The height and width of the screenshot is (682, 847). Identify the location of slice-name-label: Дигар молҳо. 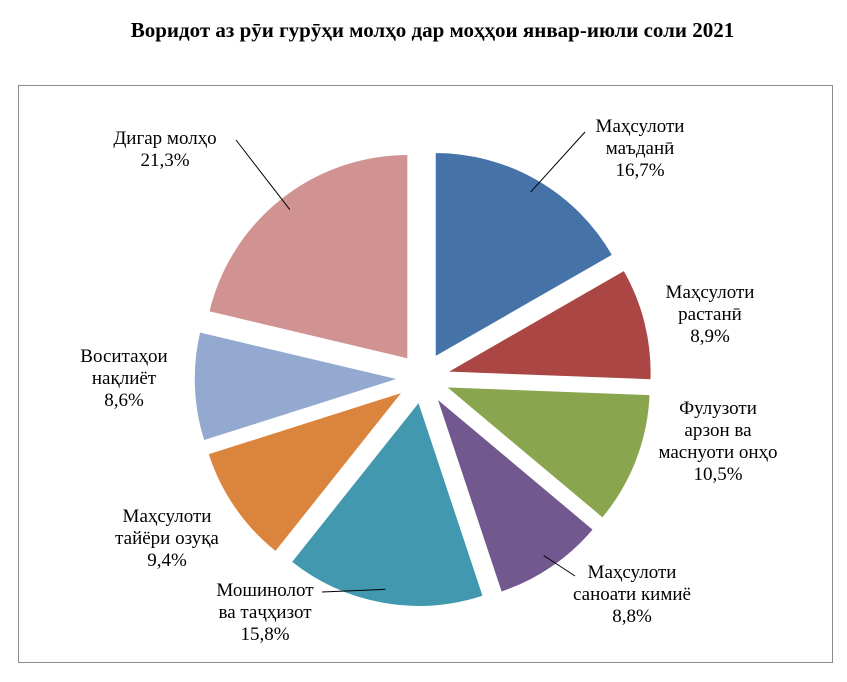
(164, 138).